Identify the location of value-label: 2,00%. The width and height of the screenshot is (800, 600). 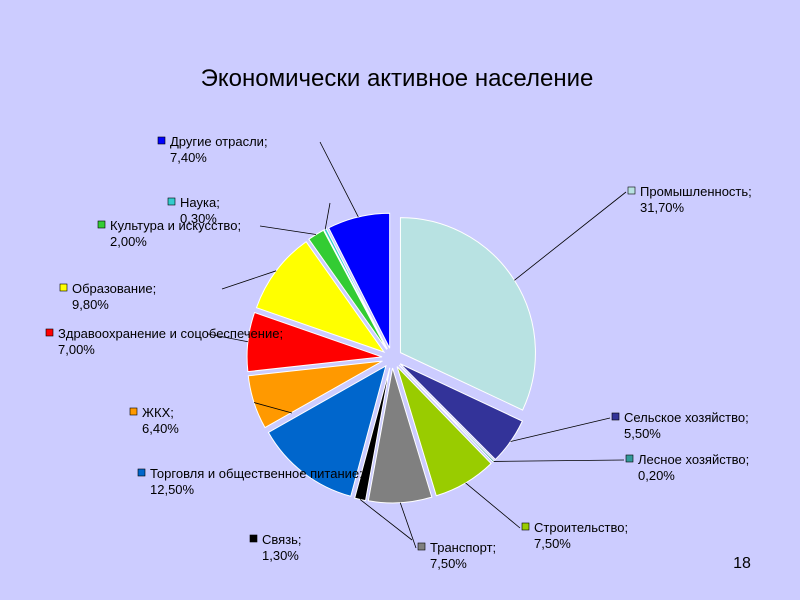
(128, 241).